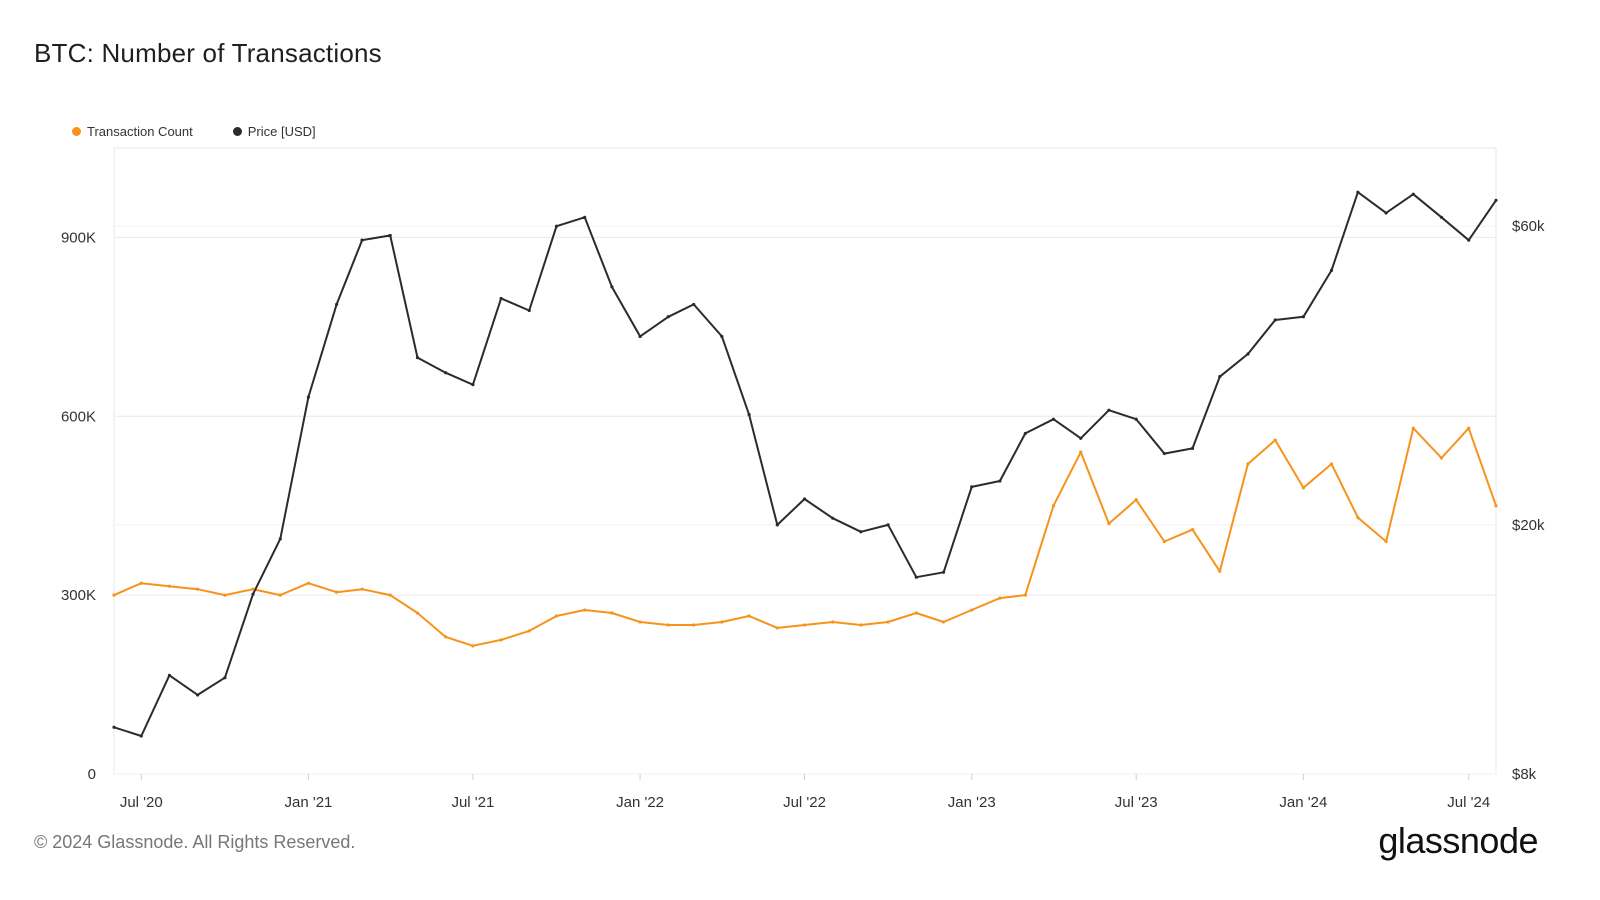 The image size is (1600, 900). Describe the element at coordinates (308, 802) in the screenshot. I see `x-tick-label: Jan '21` at that location.